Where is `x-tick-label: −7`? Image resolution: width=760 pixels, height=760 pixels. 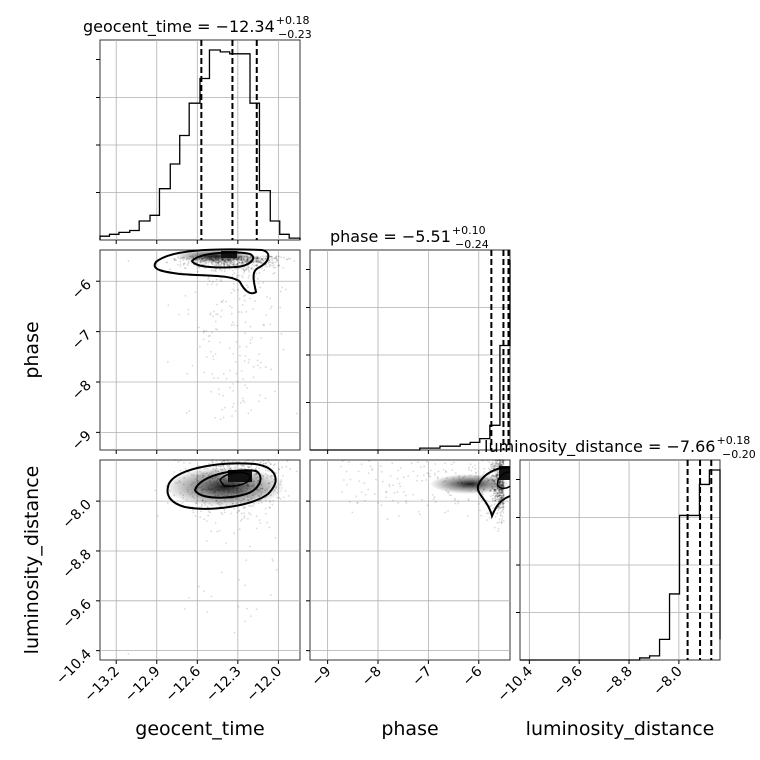
x-tick-label: −7 is located at coordinates (422, 677).